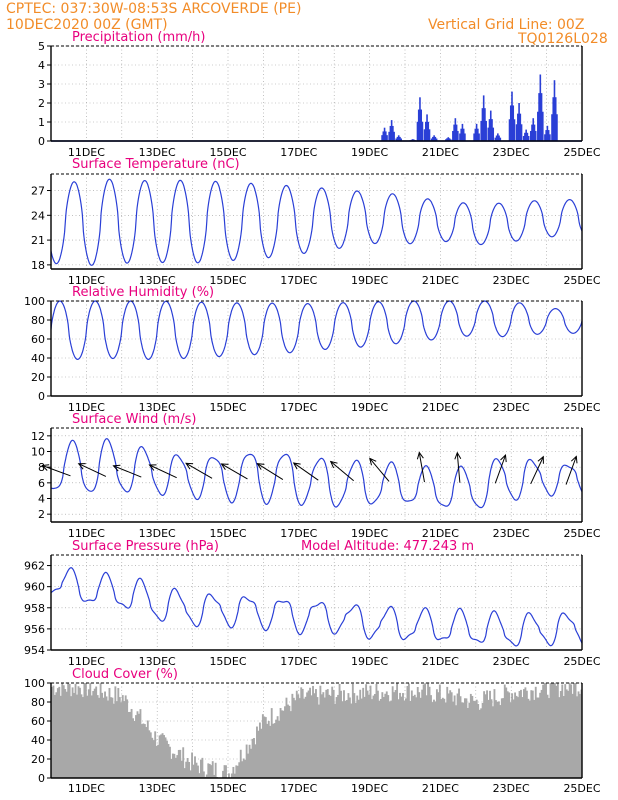 The height and width of the screenshot is (800, 618). Describe the element at coordinates (316, 607) in the screenshot. I see `pressure-series-line` at that location.